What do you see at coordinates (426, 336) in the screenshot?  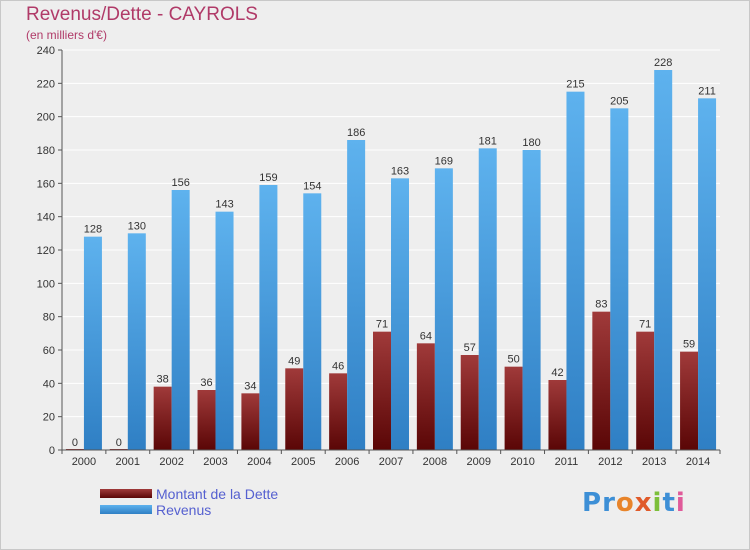 I see `data-label-debt: 64` at bounding box center [426, 336].